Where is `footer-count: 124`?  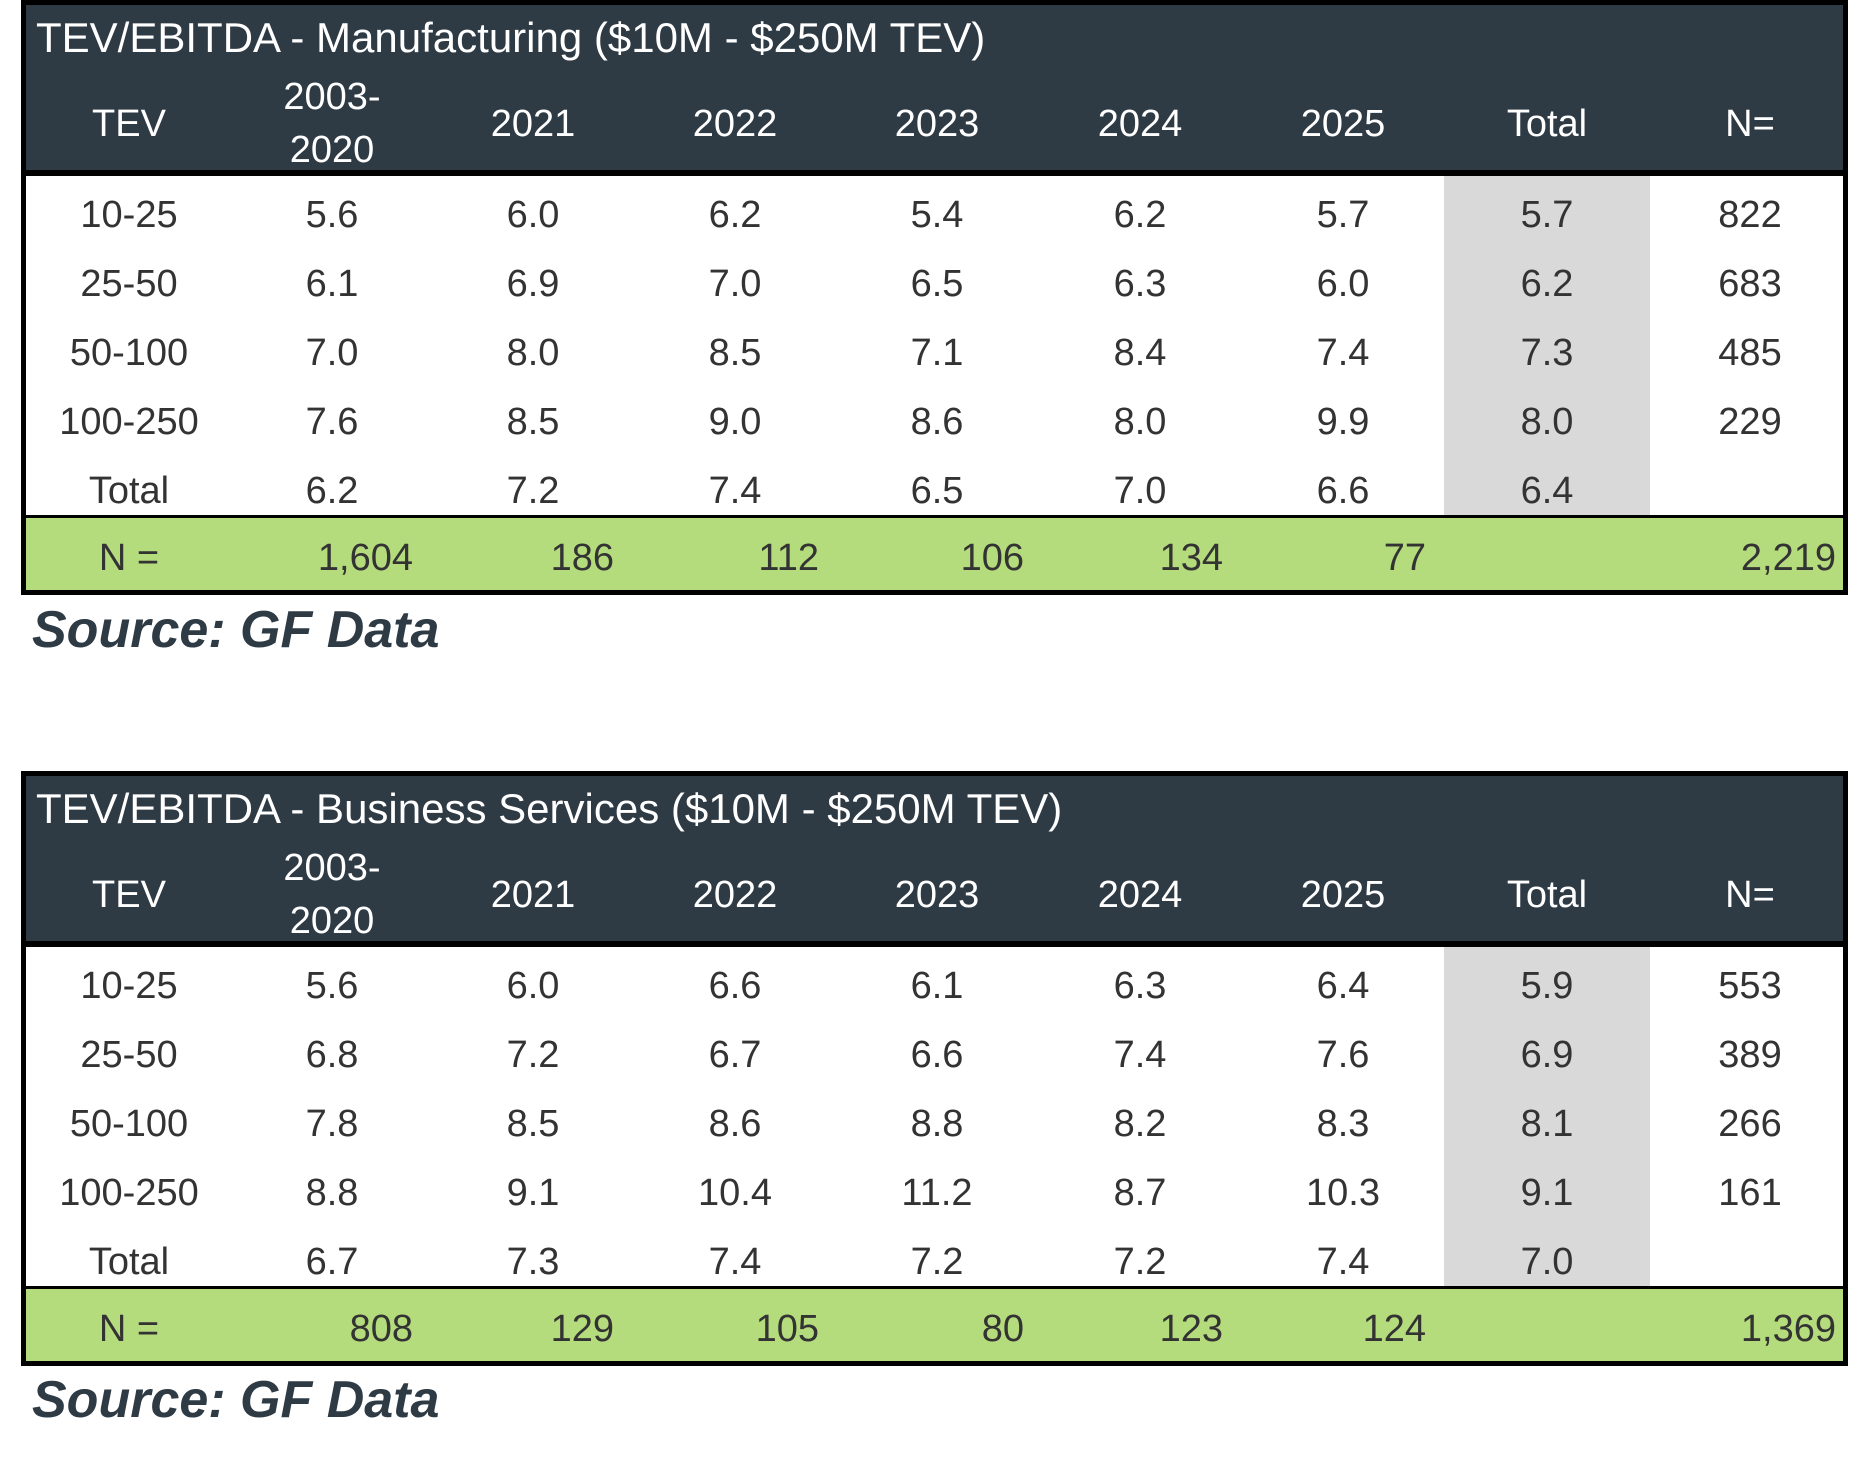
footer-count: 124 is located at coordinates (1394, 1329).